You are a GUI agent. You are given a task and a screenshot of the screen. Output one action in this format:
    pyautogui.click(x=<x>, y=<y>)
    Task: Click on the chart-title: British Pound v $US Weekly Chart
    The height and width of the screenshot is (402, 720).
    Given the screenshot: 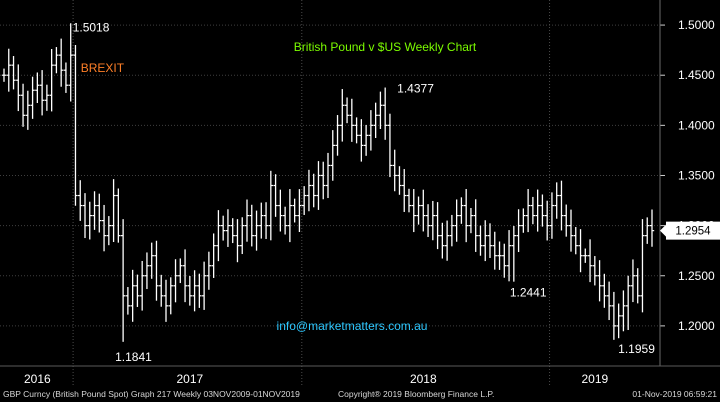 What is the action you would take?
    pyautogui.click(x=385, y=47)
    